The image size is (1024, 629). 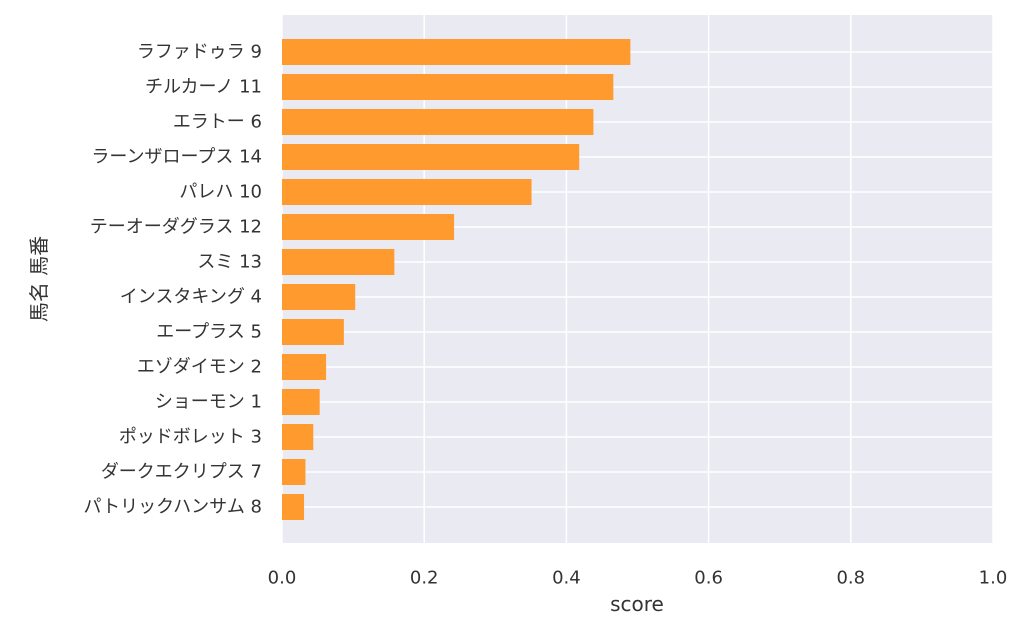 I want to click on y-tick-label: ショーモン 1, so click(x=208, y=402).